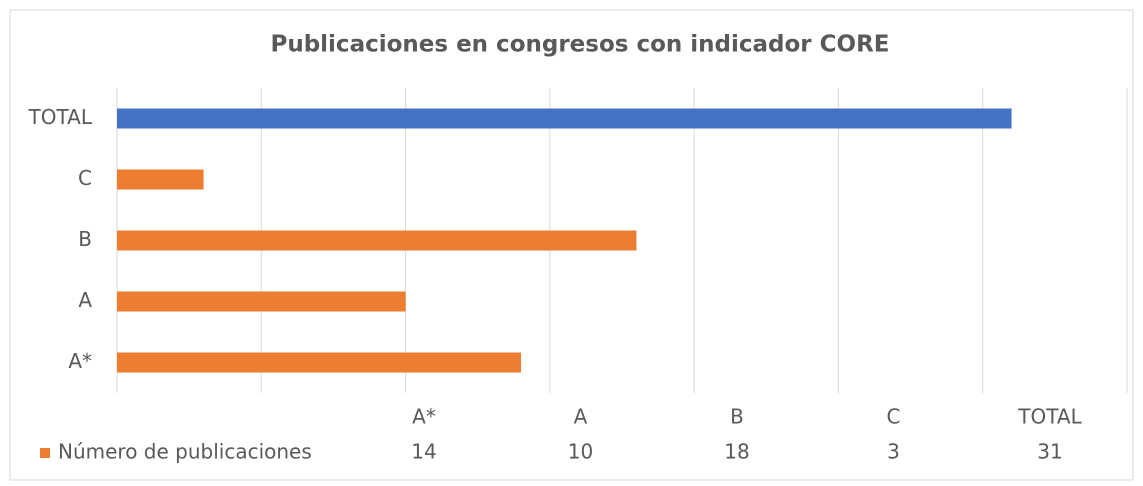 The height and width of the screenshot is (486, 1143). I want to click on table-header: A, so click(581, 417).